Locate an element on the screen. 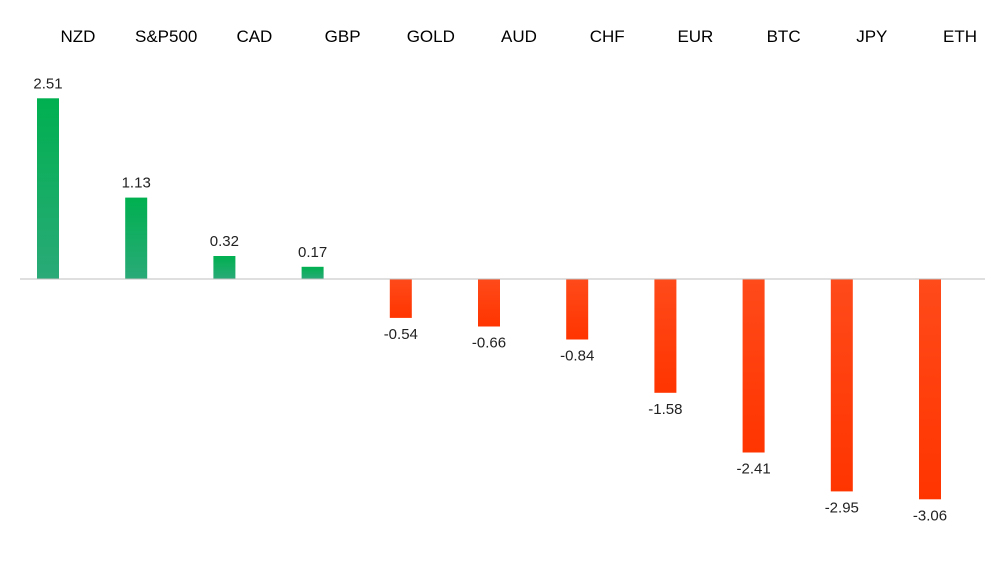  value-label-eur: -1.58 is located at coordinates (665, 409).